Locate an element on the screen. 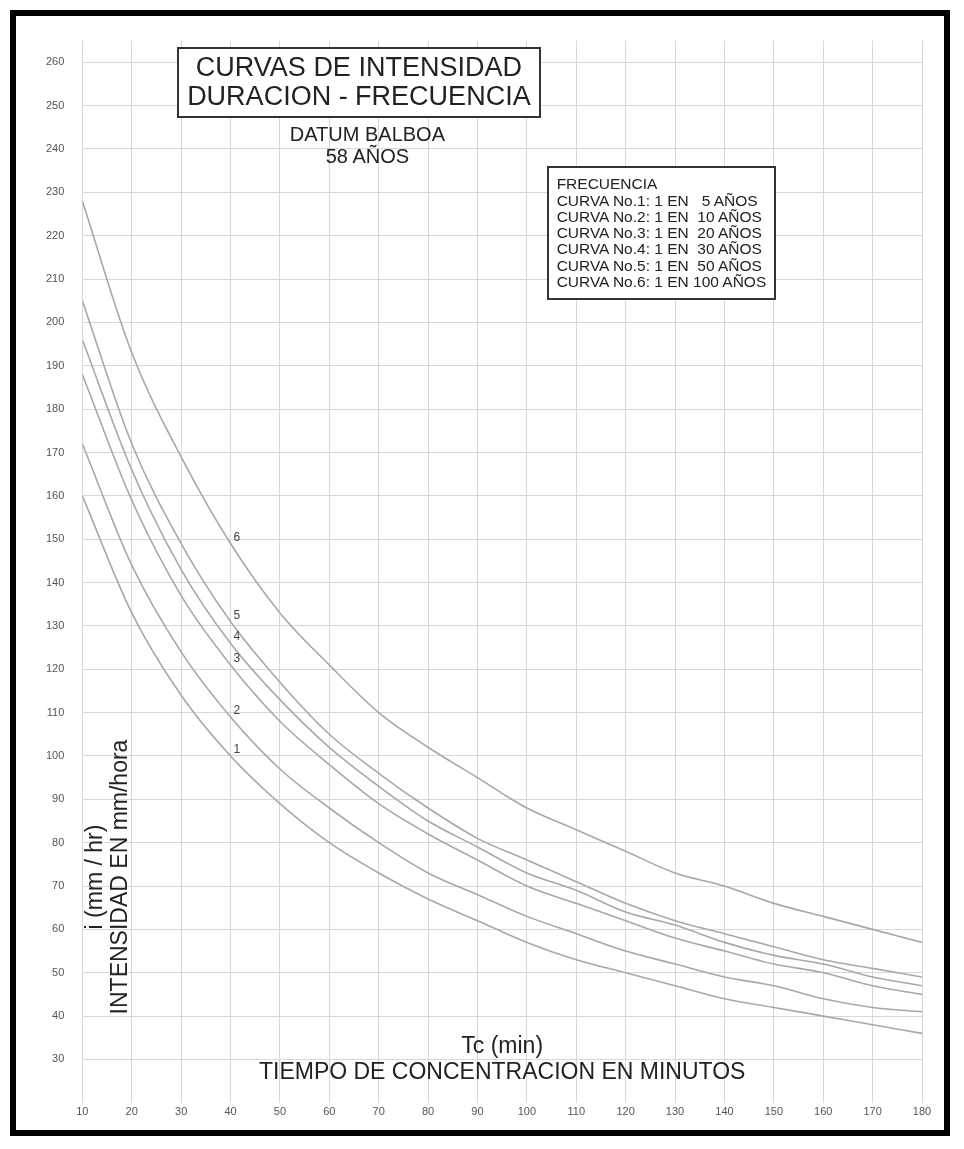  y-tick-label: 240 is located at coordinates (55, 148).